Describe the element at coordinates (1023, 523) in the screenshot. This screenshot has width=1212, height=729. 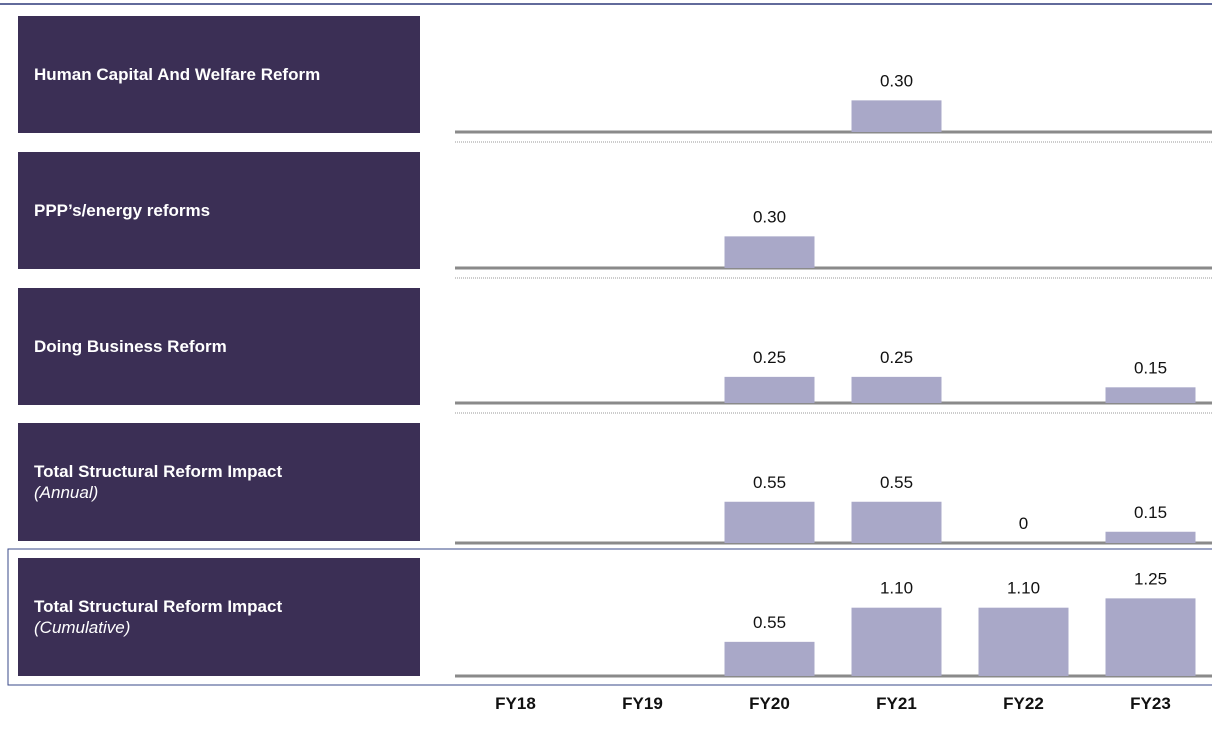
I see `value-label: 0` at that location.